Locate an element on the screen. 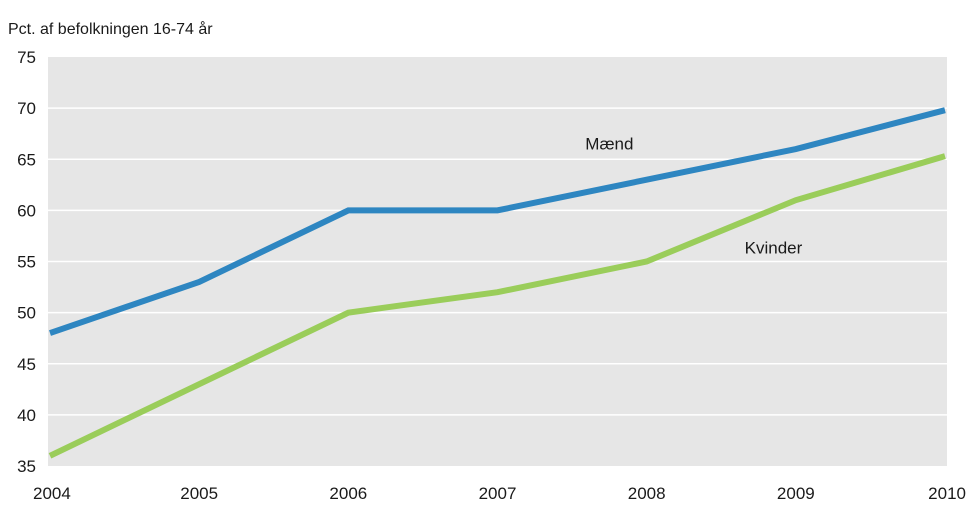  x-axis-tick-labels: 2004 2005 2006 2007 2008 2009 2010 is located at coordinates (499, 493).